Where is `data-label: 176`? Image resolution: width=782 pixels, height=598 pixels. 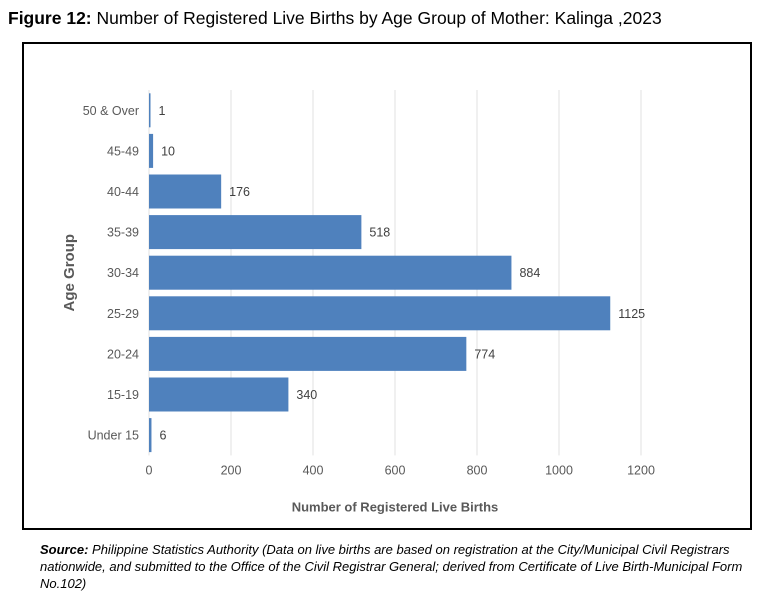 data-label: 176 is located at coordinates (239, 192).